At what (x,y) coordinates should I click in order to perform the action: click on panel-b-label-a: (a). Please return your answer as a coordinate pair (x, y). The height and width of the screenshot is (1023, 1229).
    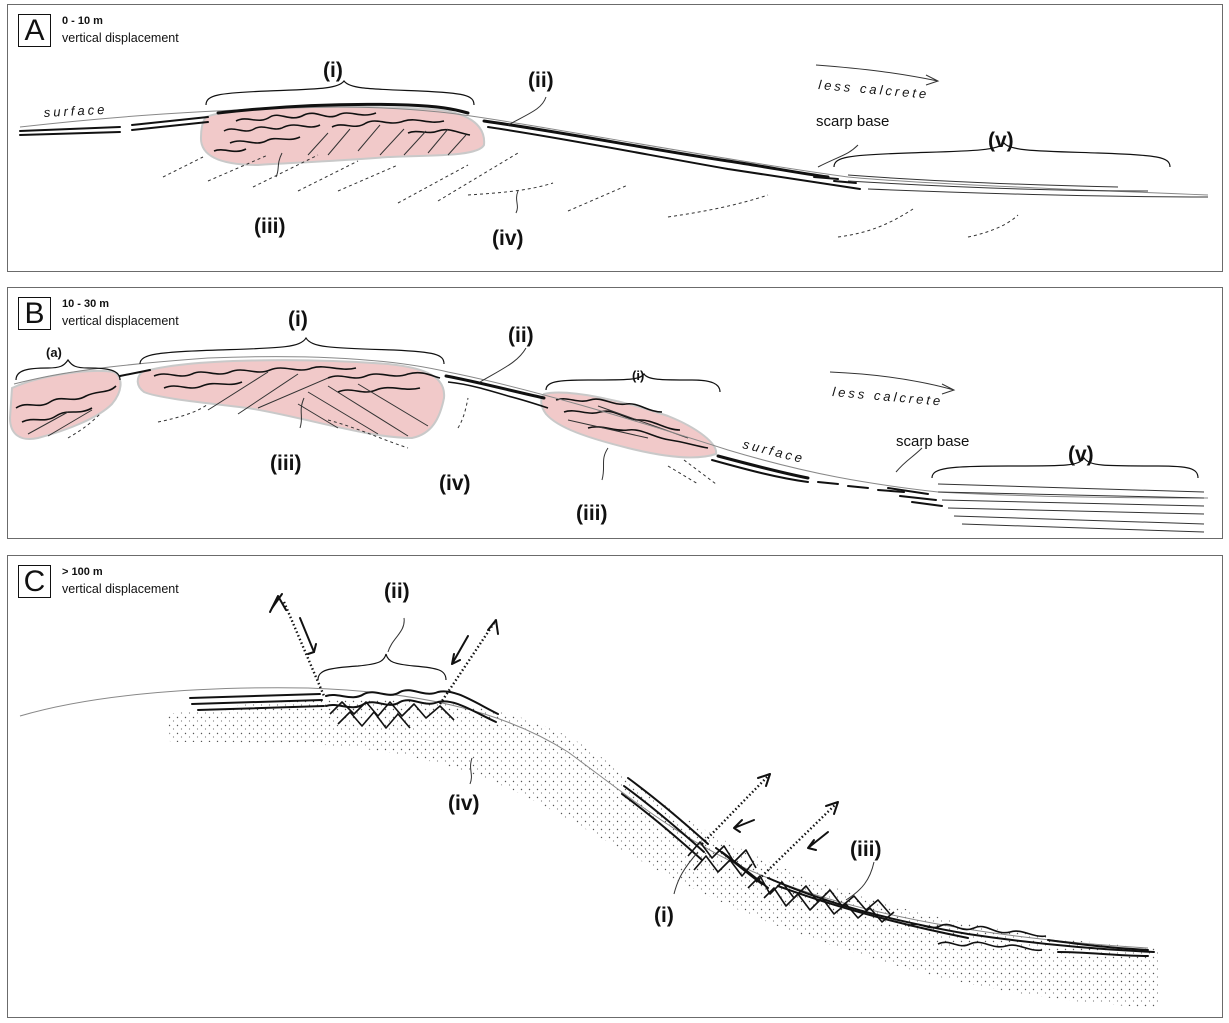
    Looking at the image, I should click on (54, 352).